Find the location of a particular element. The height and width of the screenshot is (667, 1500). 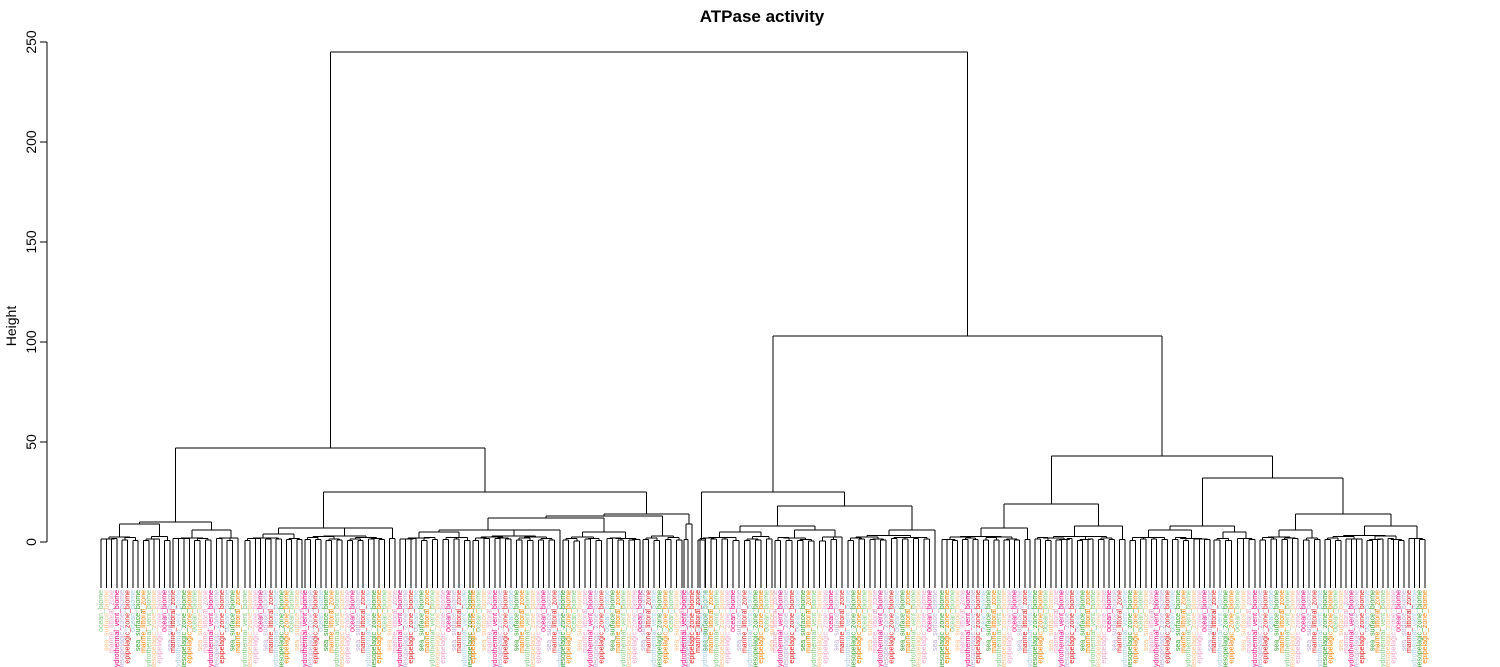

y-axis: 0 50 100 150 200 250 Height is located at coordinates (25, 288).